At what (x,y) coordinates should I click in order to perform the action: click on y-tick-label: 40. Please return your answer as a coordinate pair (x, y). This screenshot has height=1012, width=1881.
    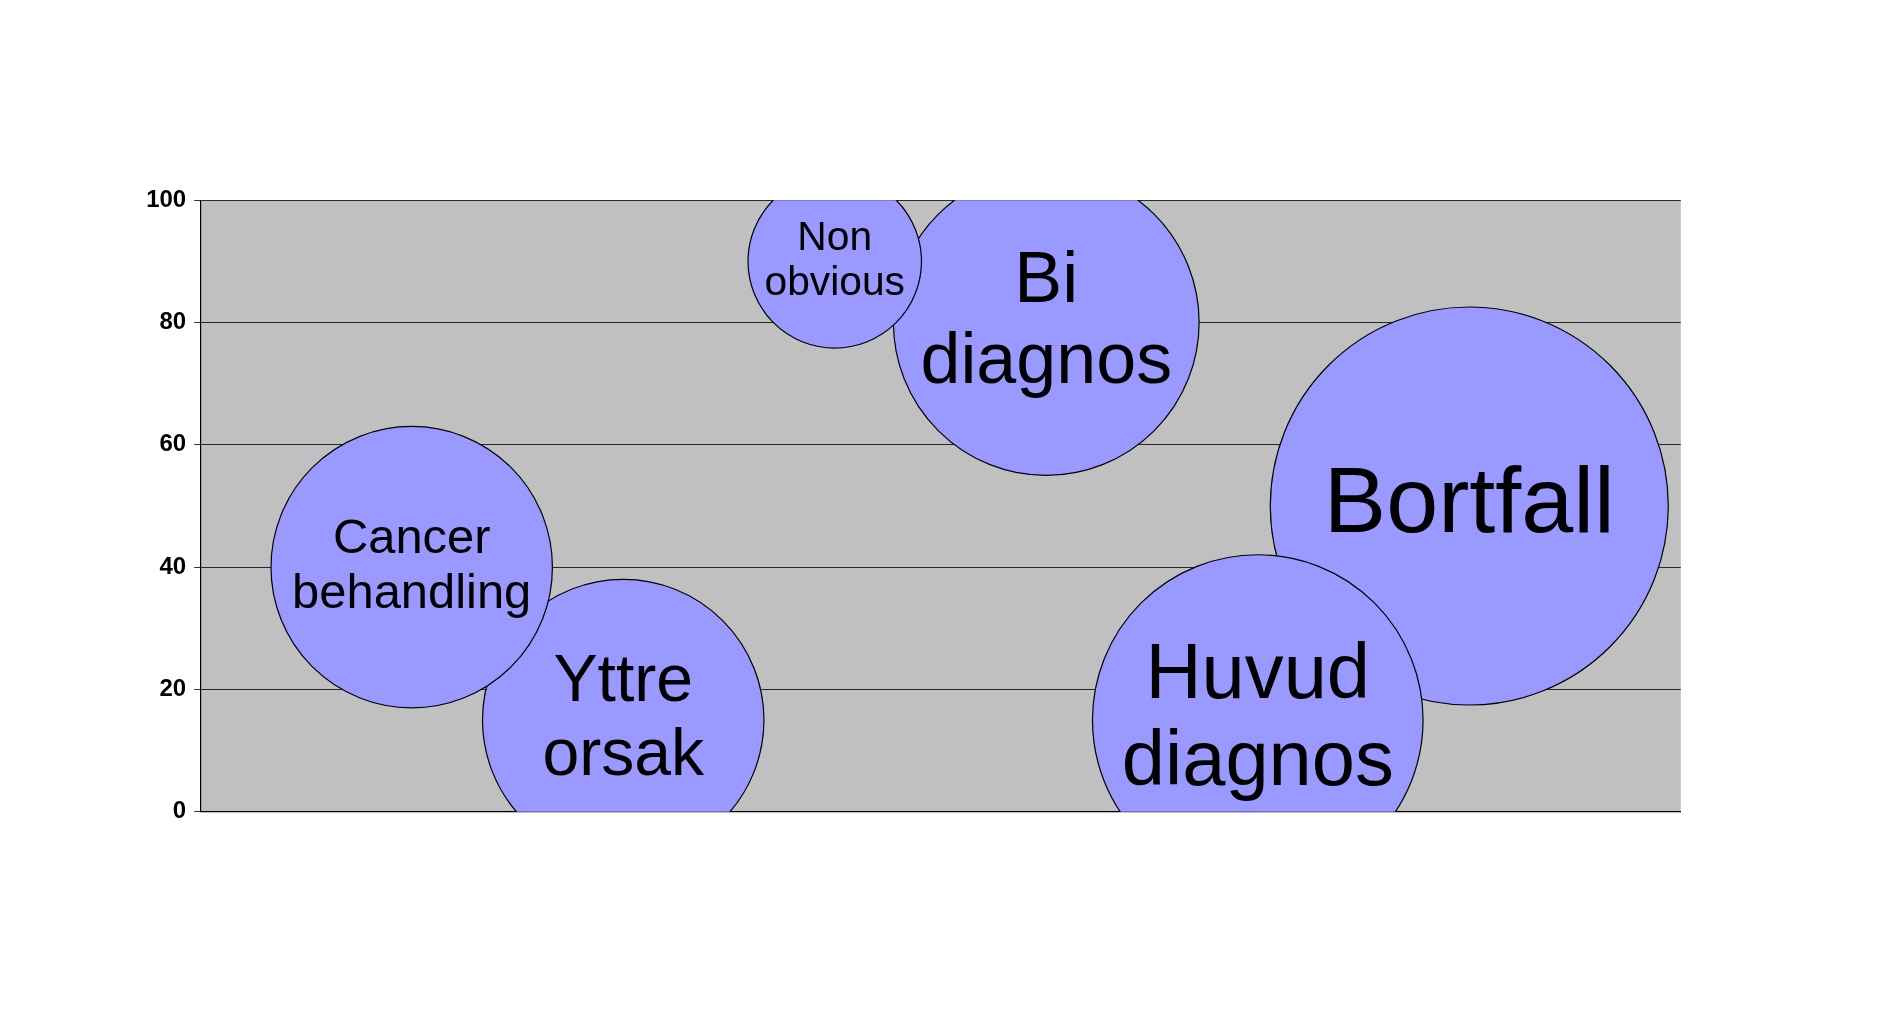
    Looking at the image, I should click on (173, 565).